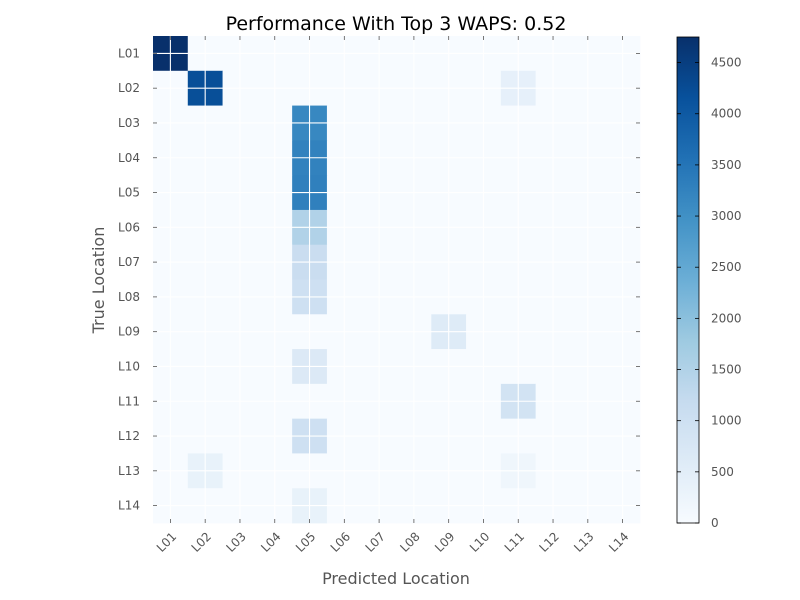 The width and height of the screenshot is (800, 600). Describe the element at coordinates (726, 370) in the screenshot. I see `colorbar-tick-label: 1500` at that location.